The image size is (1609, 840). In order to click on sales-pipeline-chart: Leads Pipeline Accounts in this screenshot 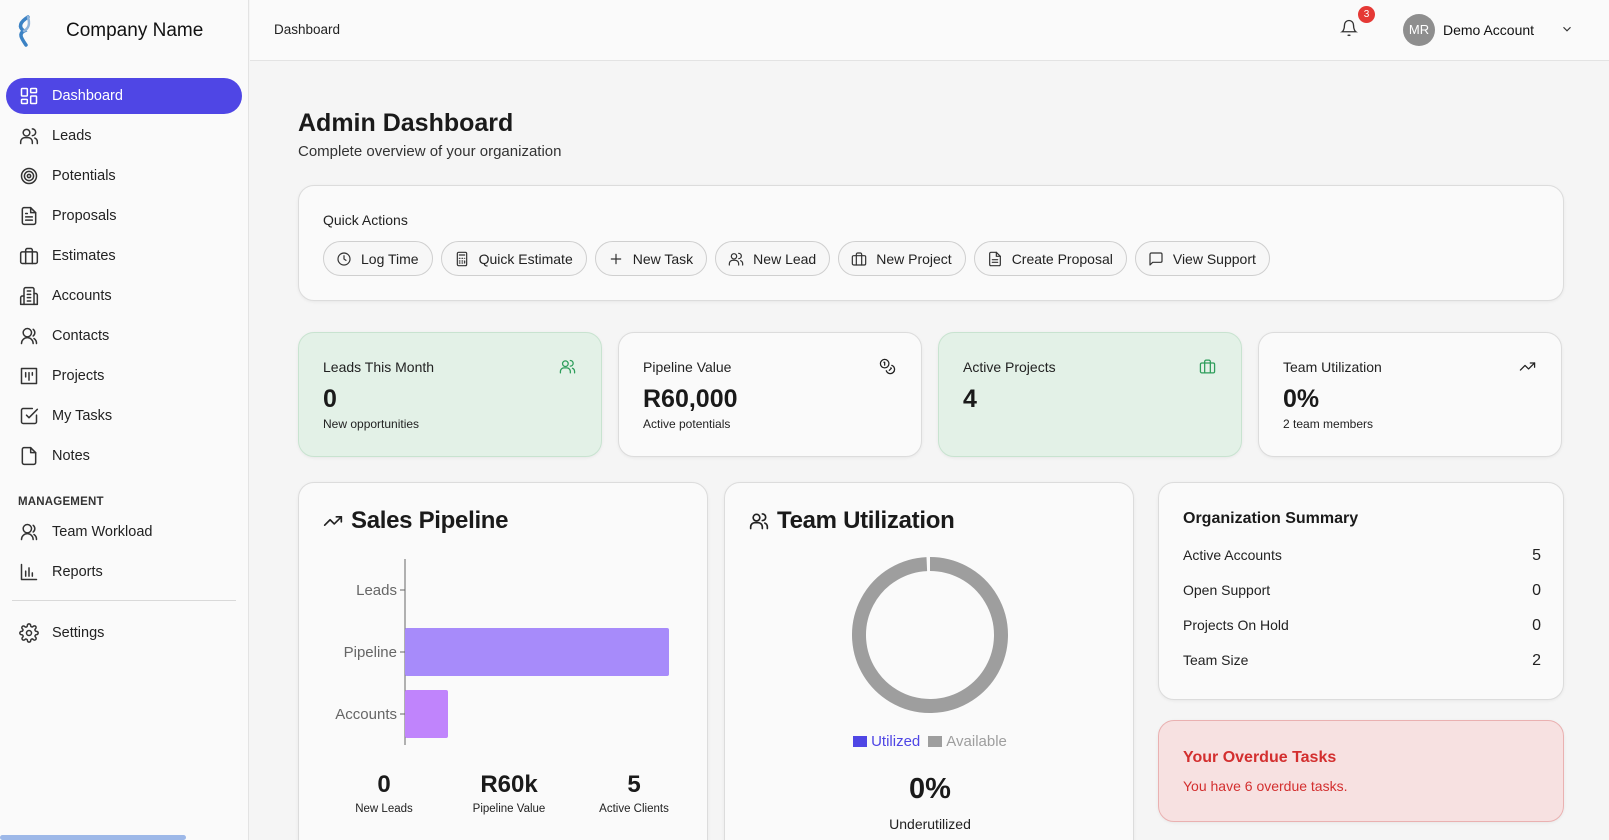, I will do `click(502, 652)`.